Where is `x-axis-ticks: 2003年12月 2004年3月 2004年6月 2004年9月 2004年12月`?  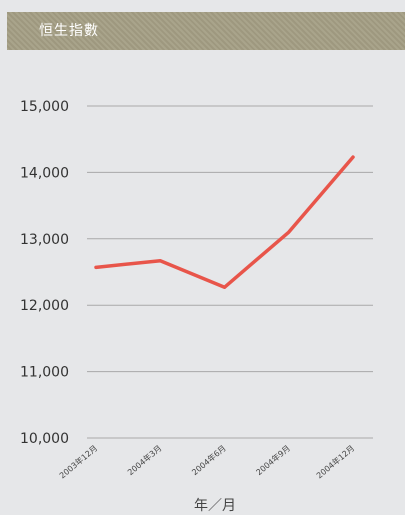
x-axis-ticks: 2003年12月 2004年3月 2004年6月 2004年9月 2004年12月 is located at coordinates (206, 462).